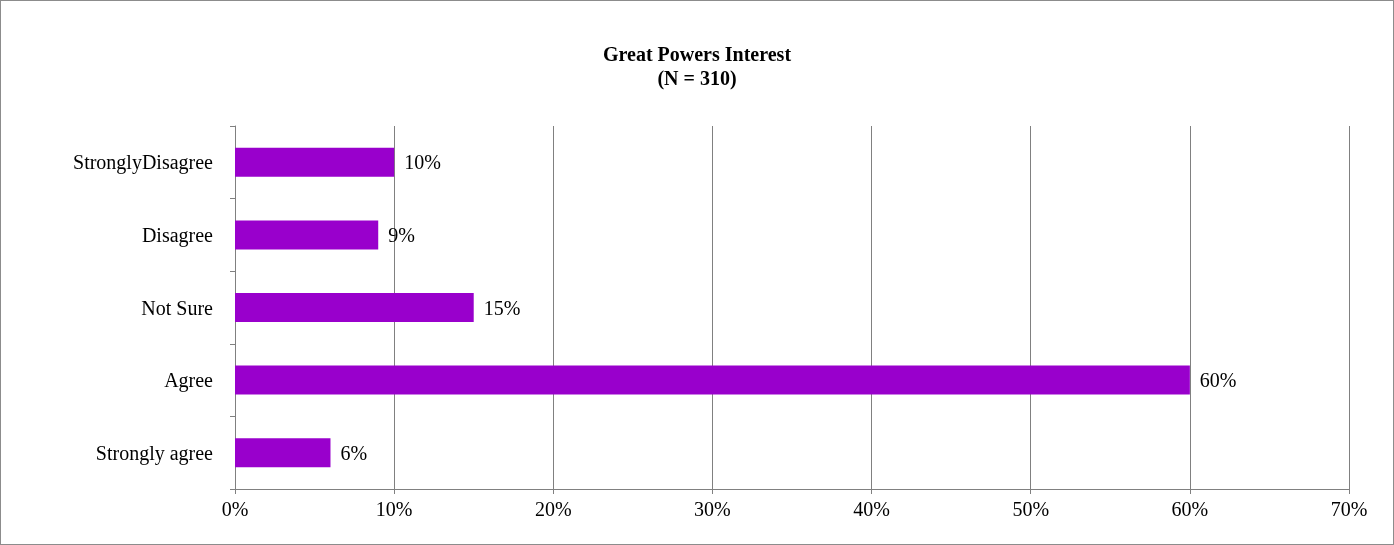 This screenshot has width=1394, height=545. What do you see at coordinates (394, 509) in the screenshot?
I see `x-tick-label: 10%` at bounding box center [394, 509].